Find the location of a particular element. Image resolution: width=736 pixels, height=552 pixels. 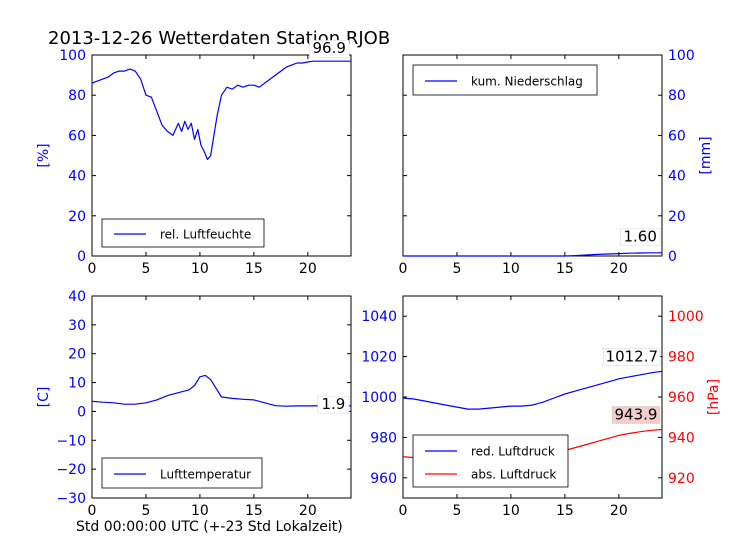

value-annotation: 1012.7 is located at coordinates (632, 356).